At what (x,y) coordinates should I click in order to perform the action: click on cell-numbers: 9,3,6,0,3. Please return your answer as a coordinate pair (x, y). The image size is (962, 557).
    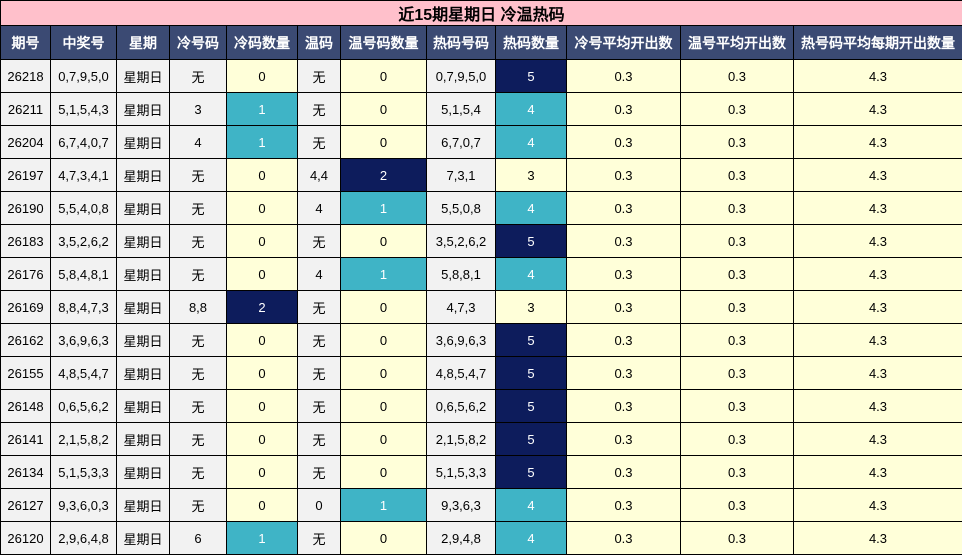
    Looking at the image, I should click on (83, 505).